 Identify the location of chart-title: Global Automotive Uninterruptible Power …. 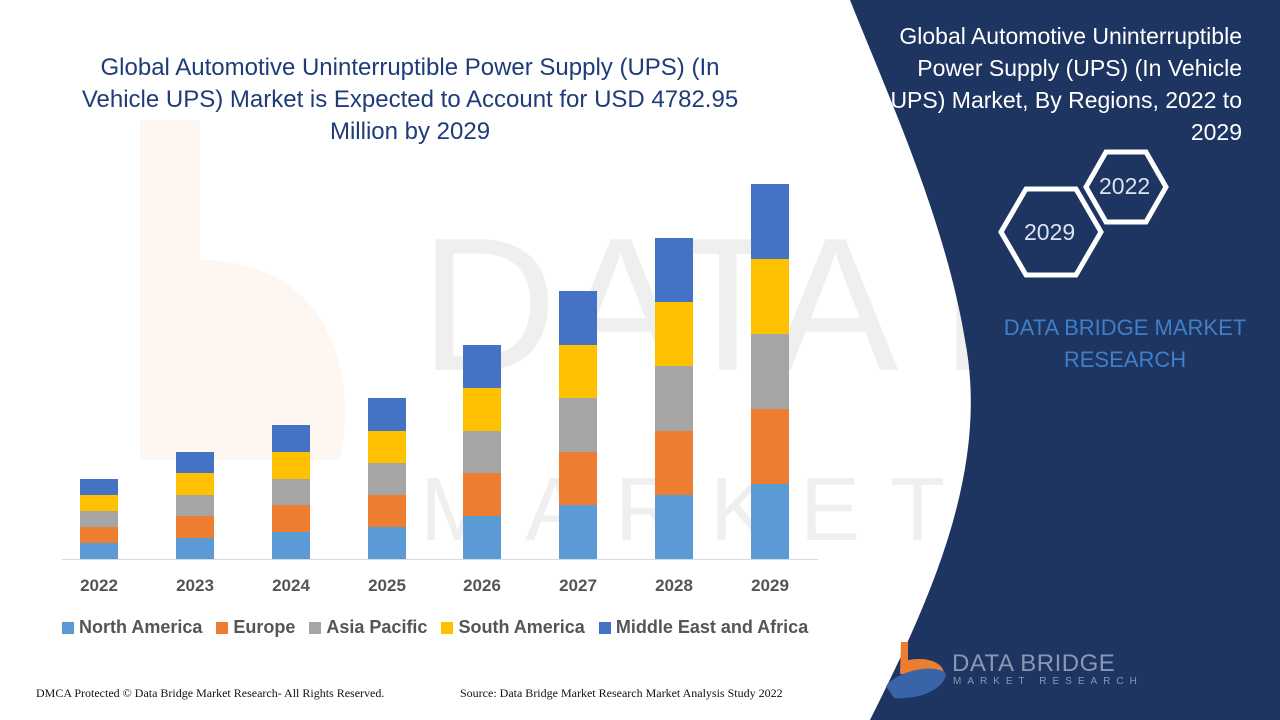
(410, 99).